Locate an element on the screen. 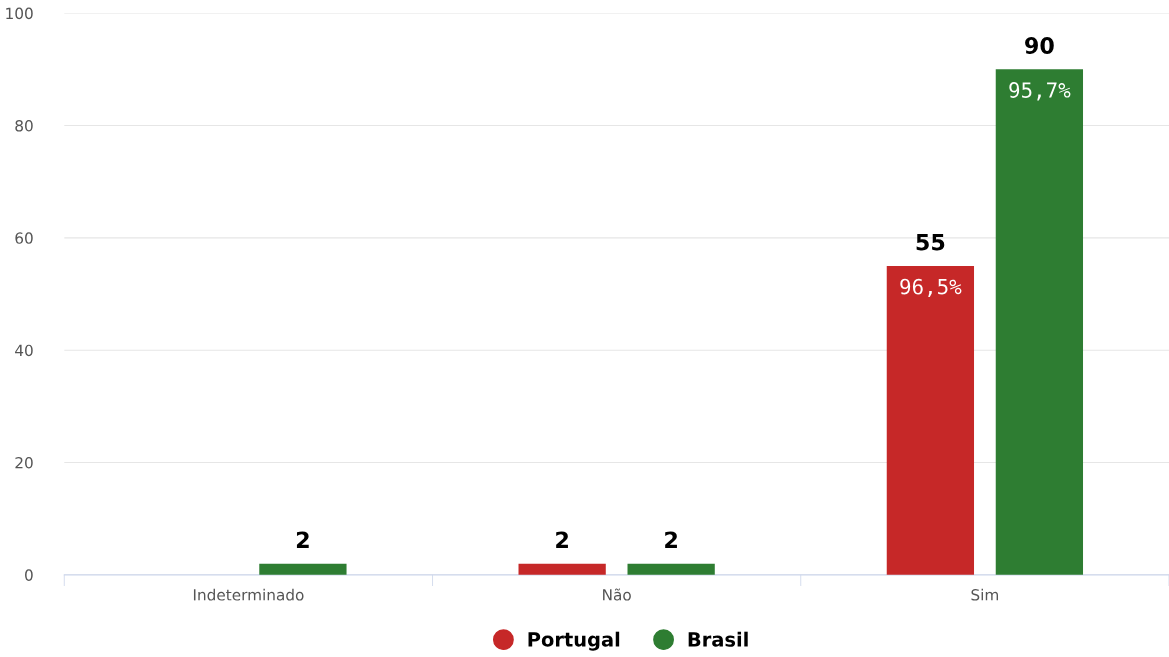  x-tick-label: Sim is located at coordinates (984, 594).